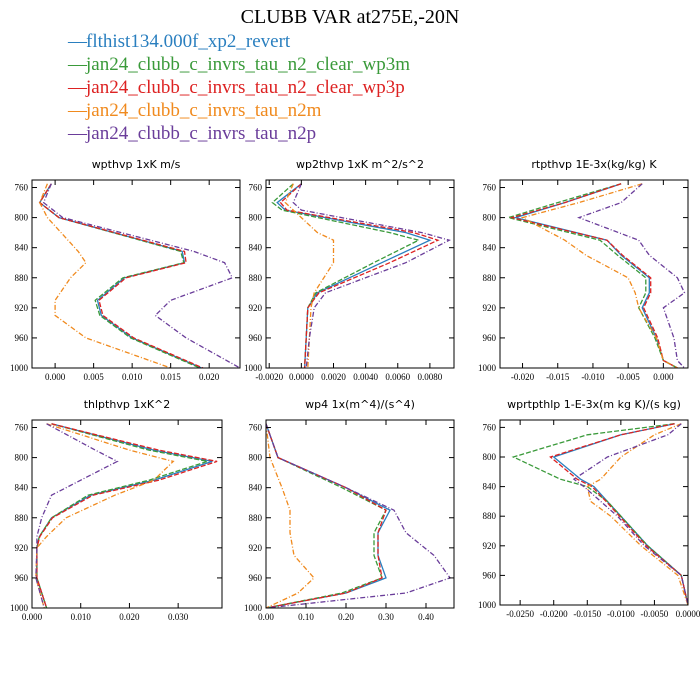 The width and height of the screenshot is (700, 700). I want to click on legend-item: —jan24_clubb_c_invrs_tau_n2m, so click(239, 110).